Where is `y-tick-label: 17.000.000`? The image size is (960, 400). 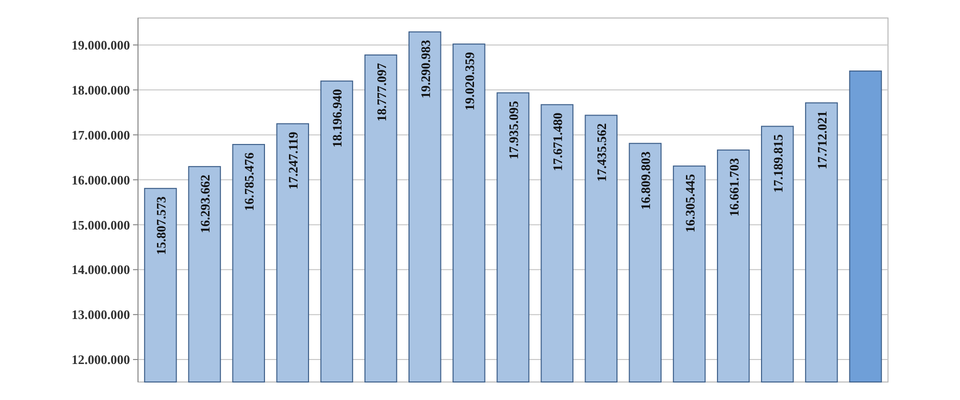 y-tick-label: 17.000.000 is located at coordinates (101, 134).